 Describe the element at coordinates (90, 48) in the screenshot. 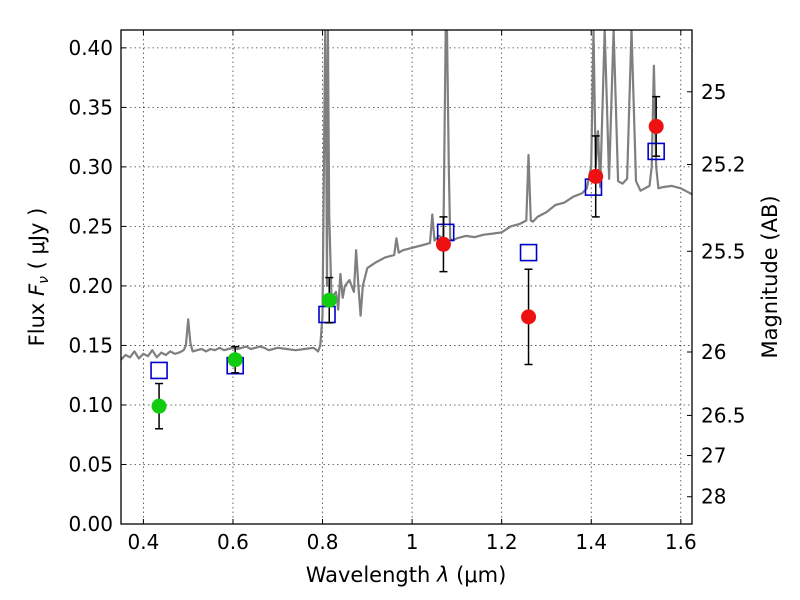

I see `y-tick-label: 0.40` at that location.